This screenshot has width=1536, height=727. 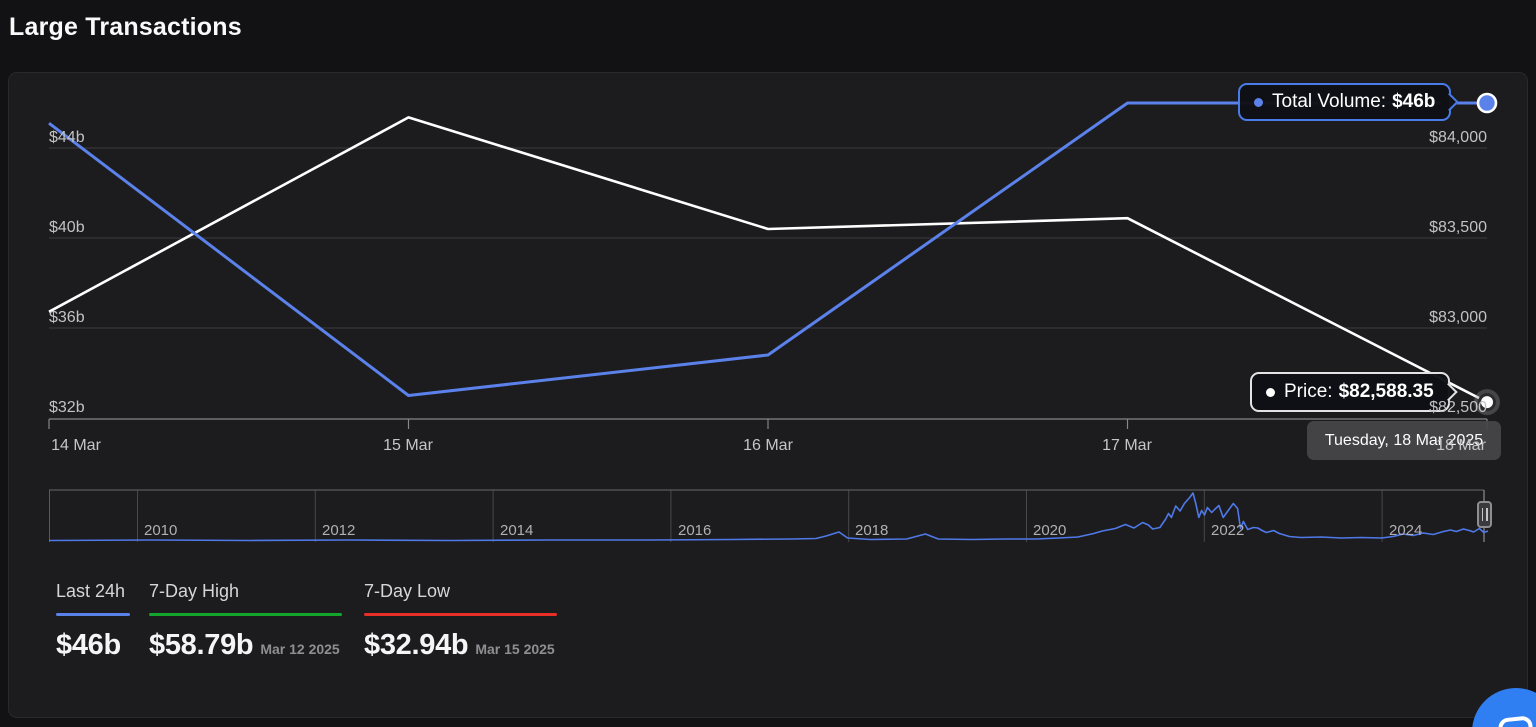 I want to click on navigator-canvas, so click(x=769, y=516).